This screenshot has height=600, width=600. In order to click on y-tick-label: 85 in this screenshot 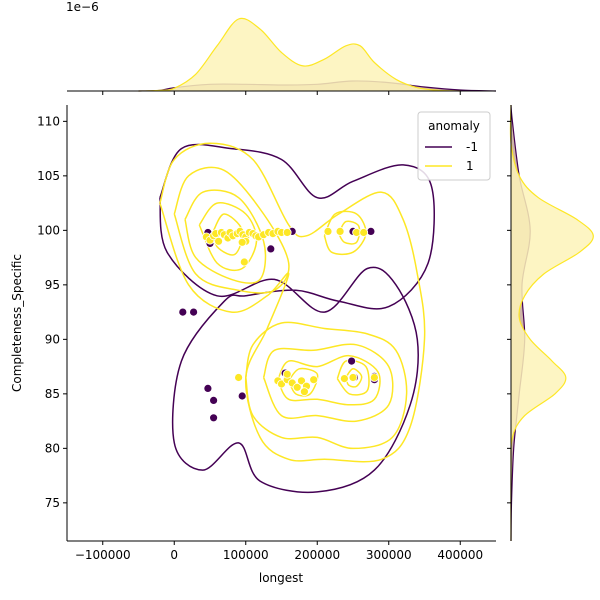, I will do `click(52, 394)`.